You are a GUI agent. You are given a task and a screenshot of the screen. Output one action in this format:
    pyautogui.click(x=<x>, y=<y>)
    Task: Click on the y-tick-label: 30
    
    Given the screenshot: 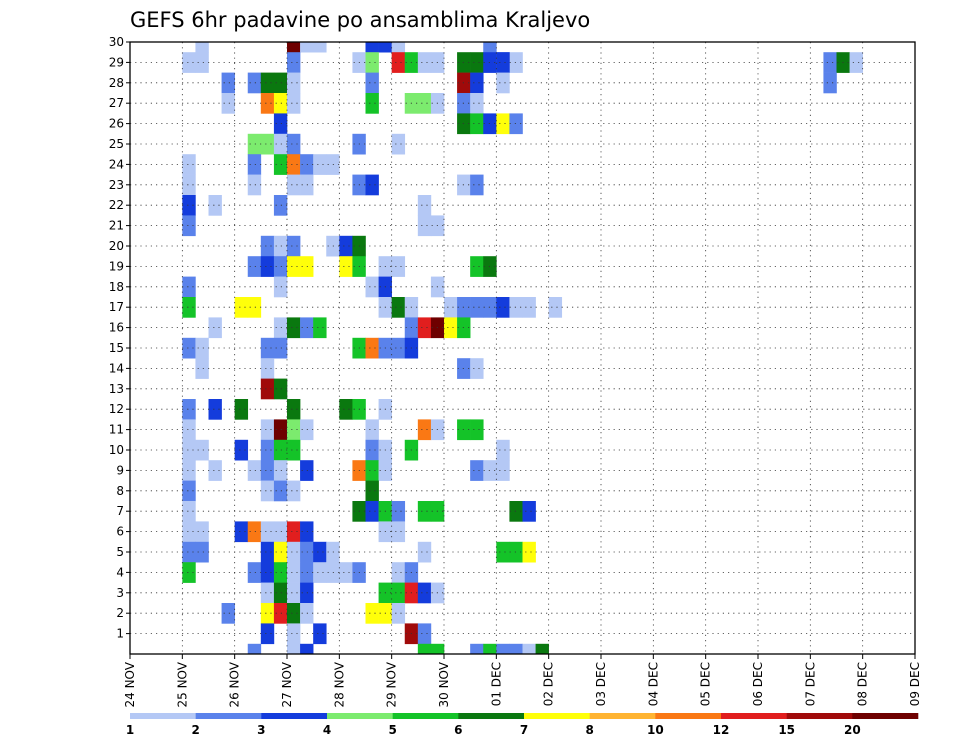 What is the action you would take?
    pyautogui.click(x=116, y=42)
    